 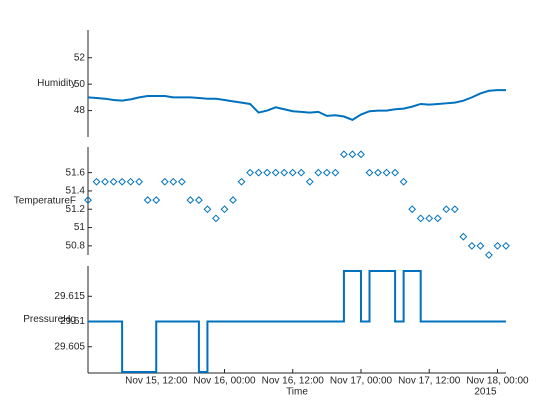 What do you see at coordinates (76, 172) in the screenshot?
I see `y-tick-label: 51.6` at bounding box center [76, 172].